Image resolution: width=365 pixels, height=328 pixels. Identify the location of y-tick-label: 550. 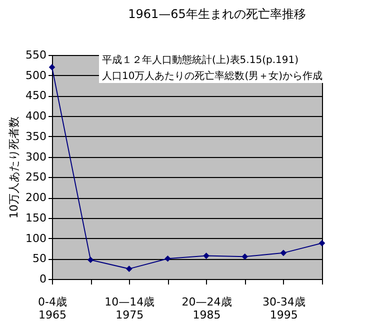
(36, 55).